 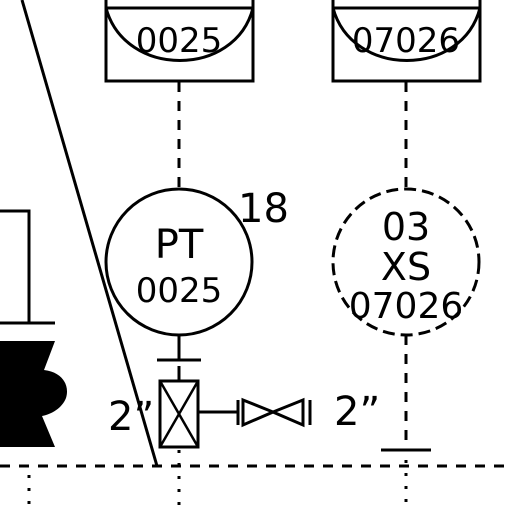 What do you see at coordinates (179, 245) in the screenshot?
I see `instrument-pt-function: PT` at bounding box center [179, 245].